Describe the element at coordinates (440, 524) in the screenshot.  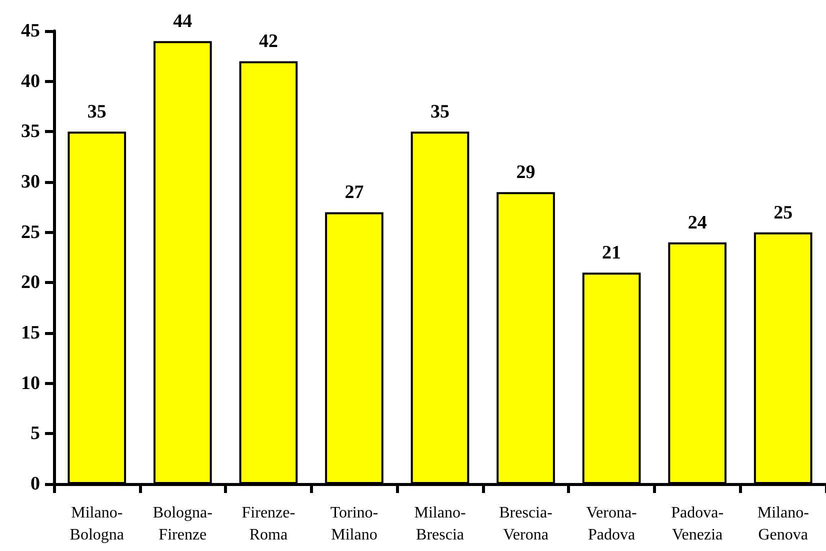
I see `x-tick-label: Milano-Brescia` at that location.